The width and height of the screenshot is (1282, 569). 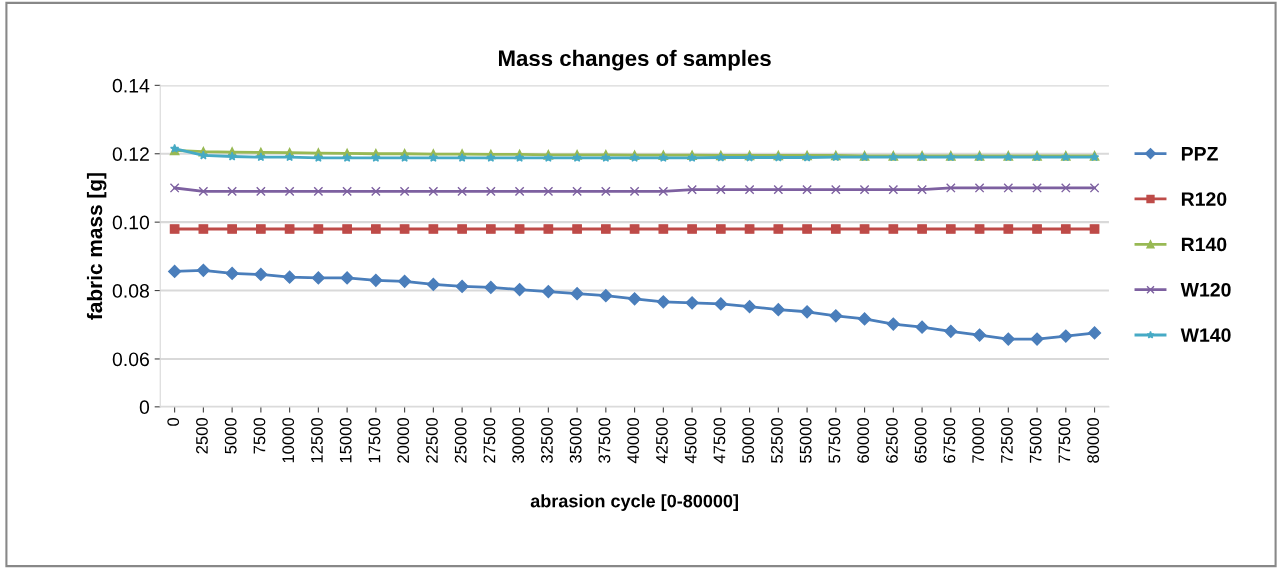 I want to click on legend-label: R120, so click(x=1204, y=199).